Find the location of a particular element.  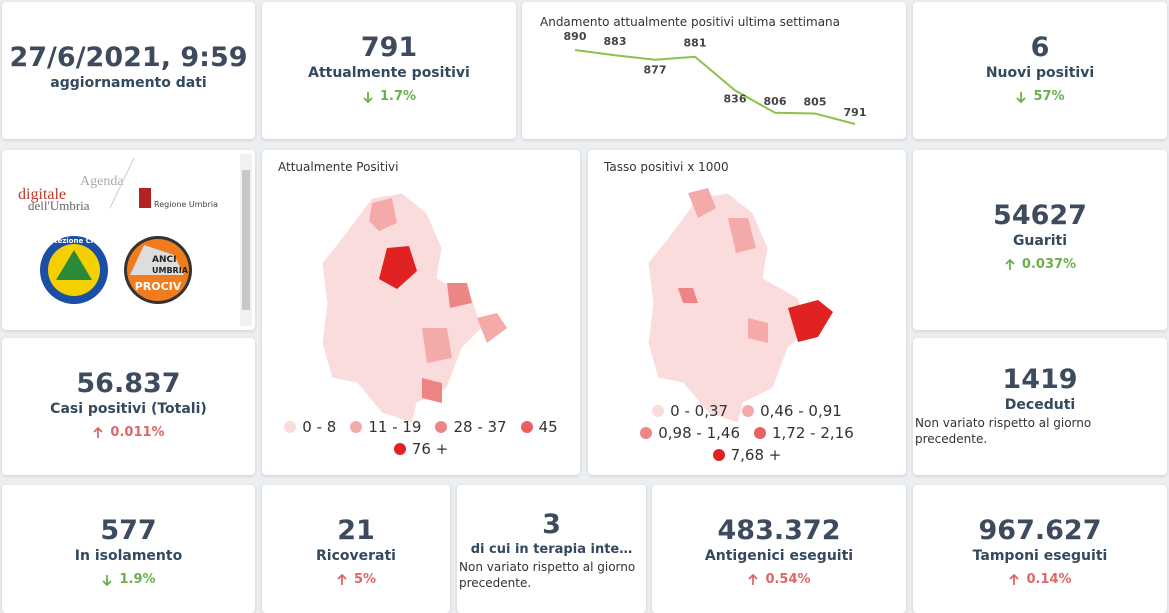

change-text: 0.14% is located at coordinates (1049, 579).